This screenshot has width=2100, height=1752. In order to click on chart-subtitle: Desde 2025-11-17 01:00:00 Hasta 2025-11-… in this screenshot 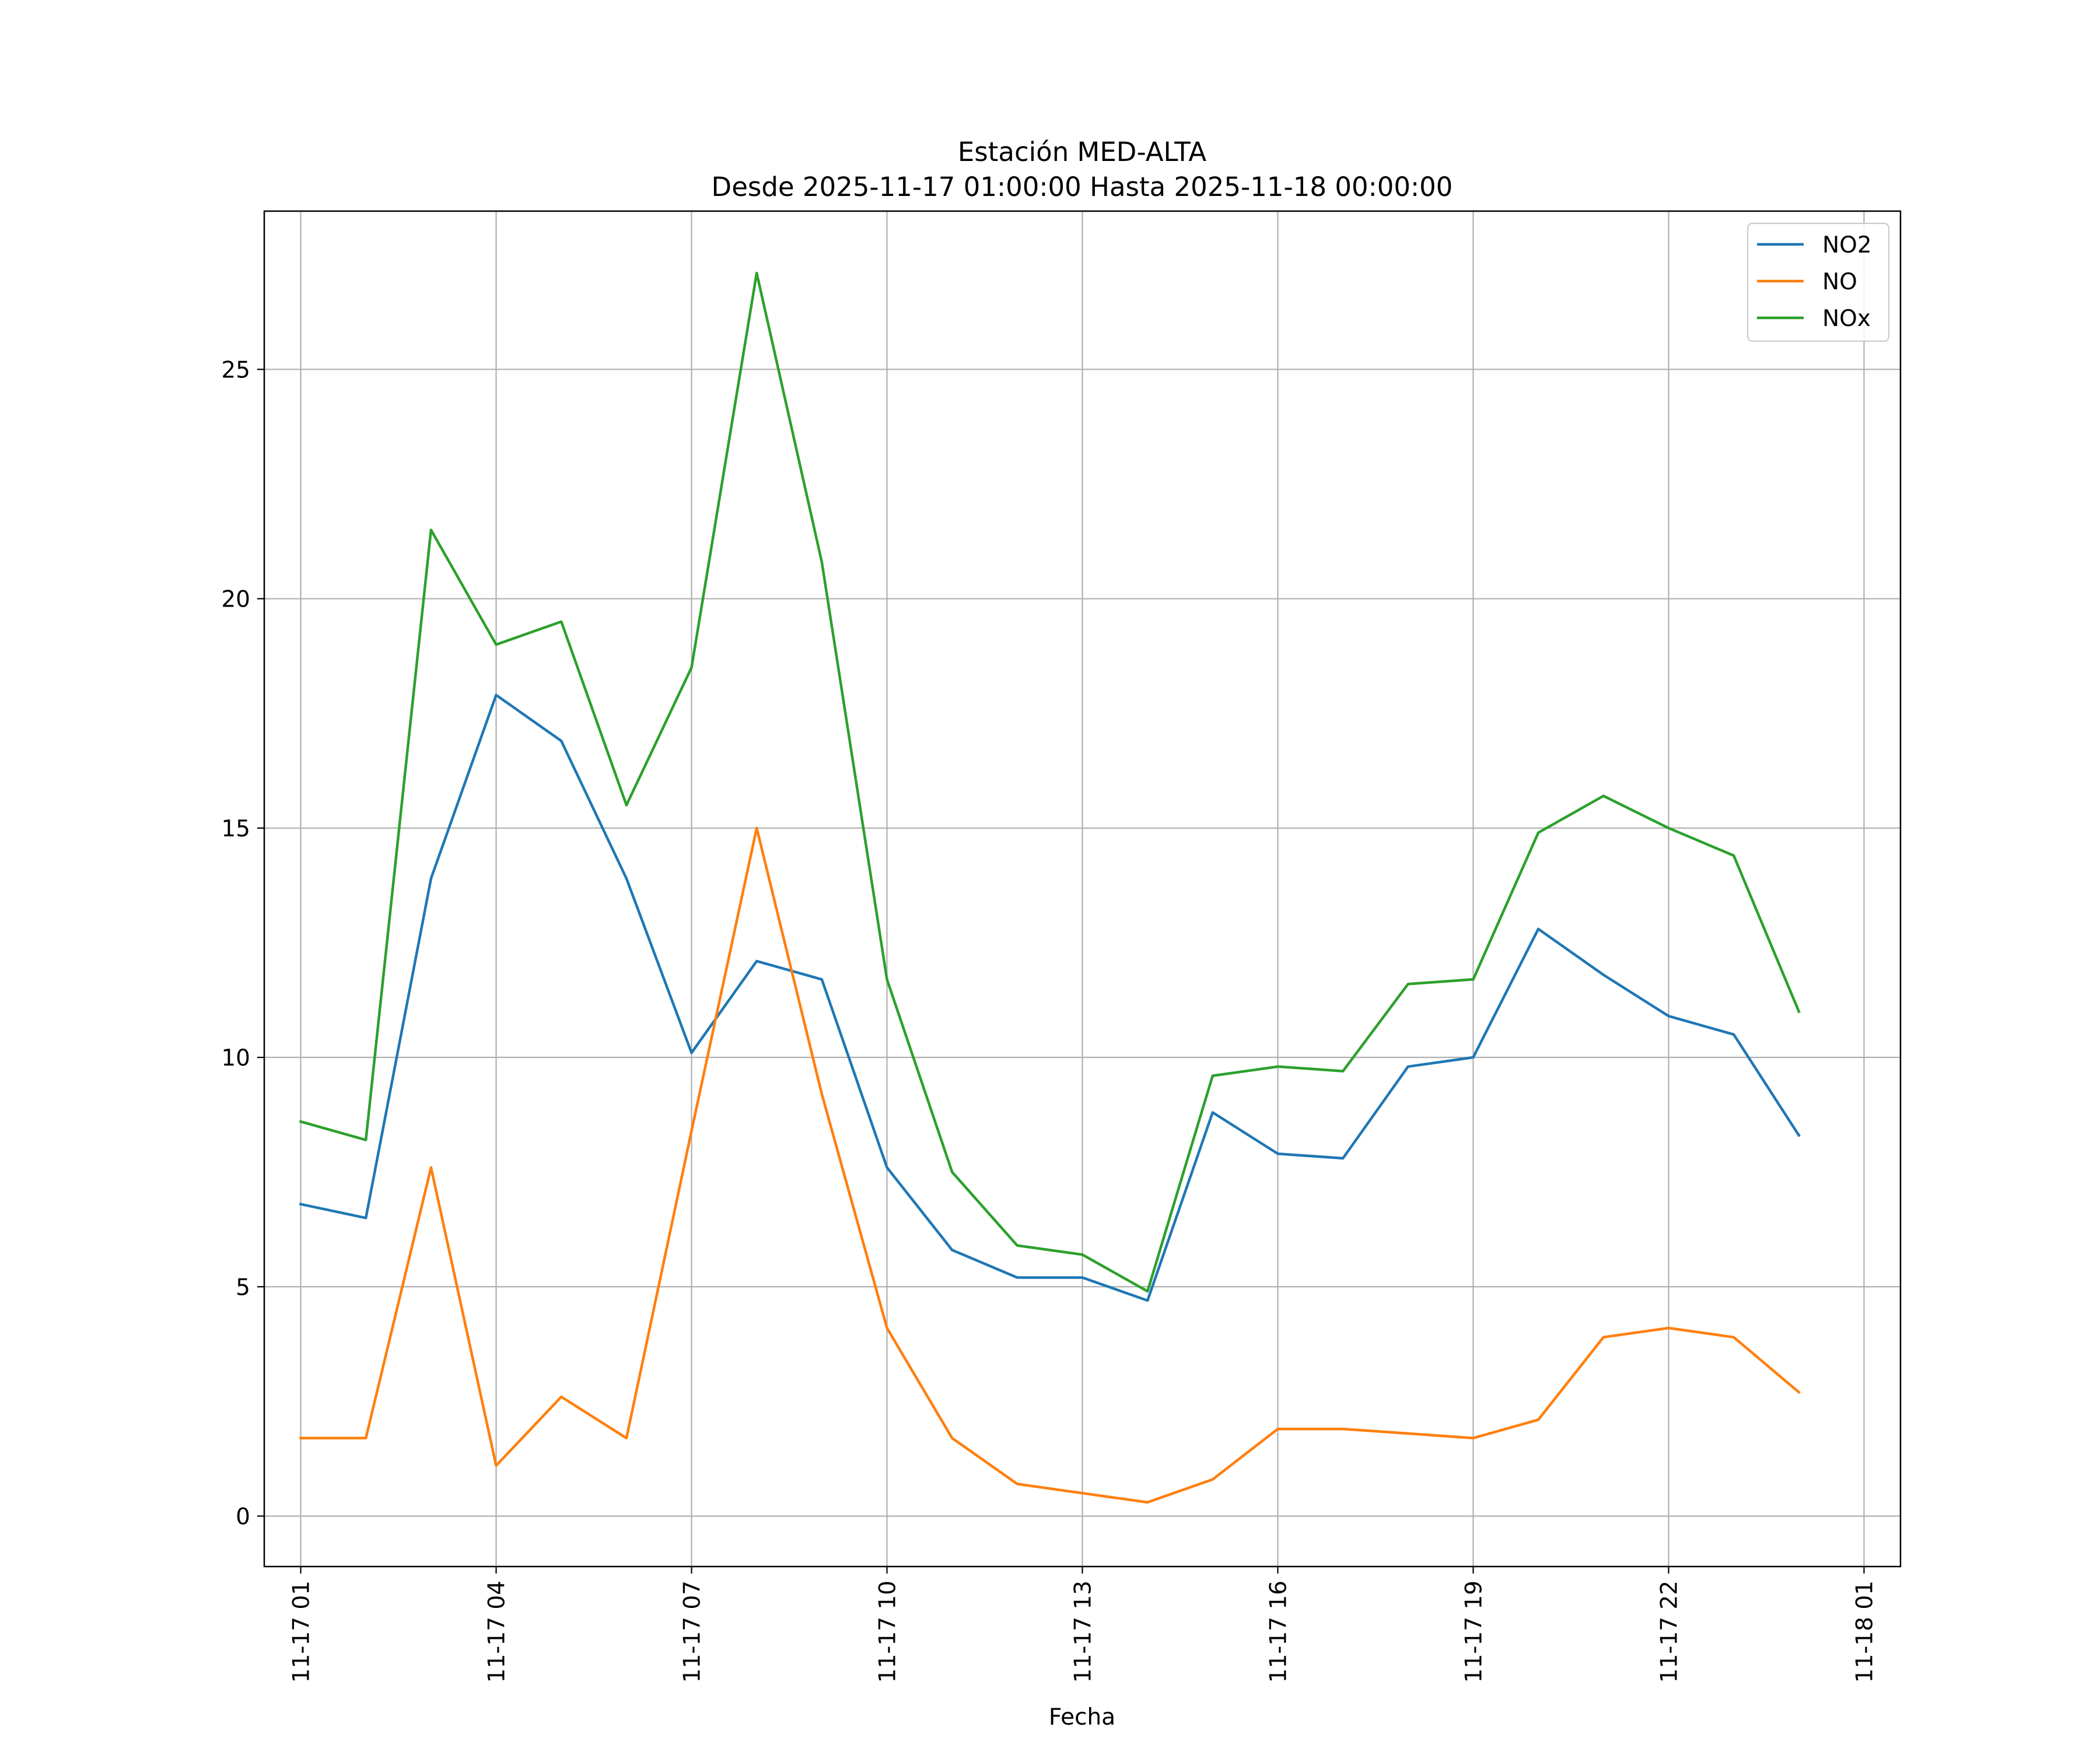, I will do `click(1082, 187)`.